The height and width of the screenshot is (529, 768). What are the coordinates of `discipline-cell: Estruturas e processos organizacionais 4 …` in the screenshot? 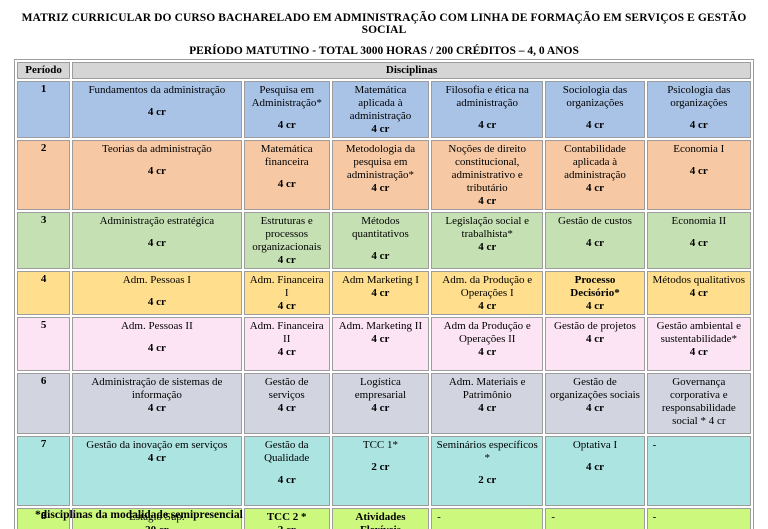 It's located at (286, 240).